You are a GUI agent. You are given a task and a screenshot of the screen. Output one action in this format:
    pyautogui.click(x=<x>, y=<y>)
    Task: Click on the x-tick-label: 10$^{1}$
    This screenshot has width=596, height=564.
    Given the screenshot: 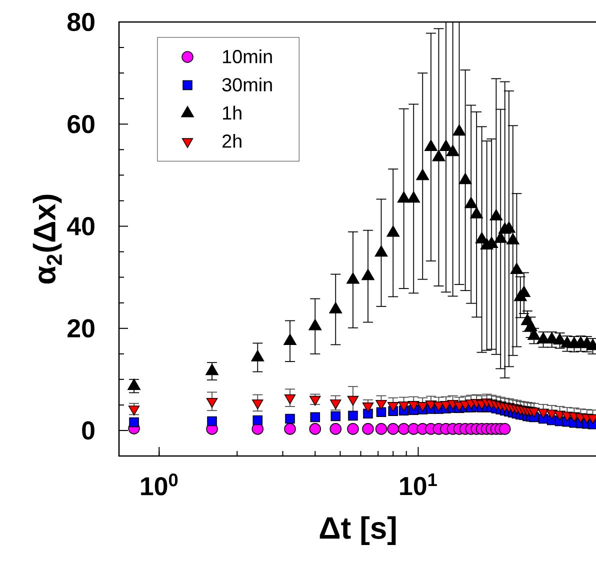 What is the action you would take?
    pyautogui.click(x=418, y=485)
    